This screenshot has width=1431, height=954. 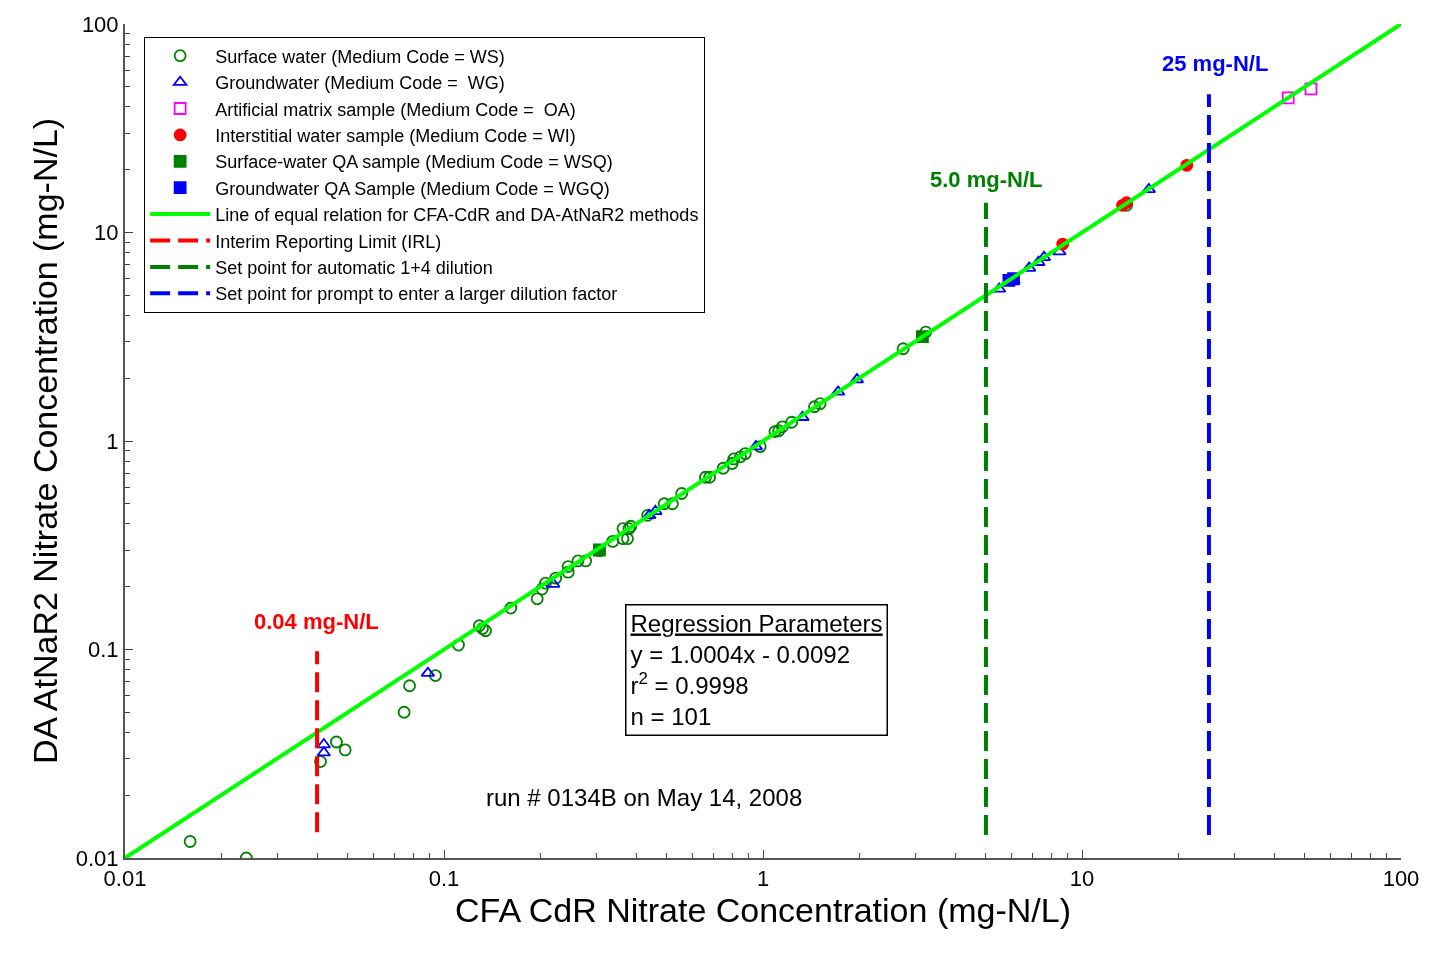 What do you see at coordinates (414, 162) in the screenshot?
I see `legend-label: Surface-water QA sample (Medium Code = WSQ)` at bounding box center [414, 162].